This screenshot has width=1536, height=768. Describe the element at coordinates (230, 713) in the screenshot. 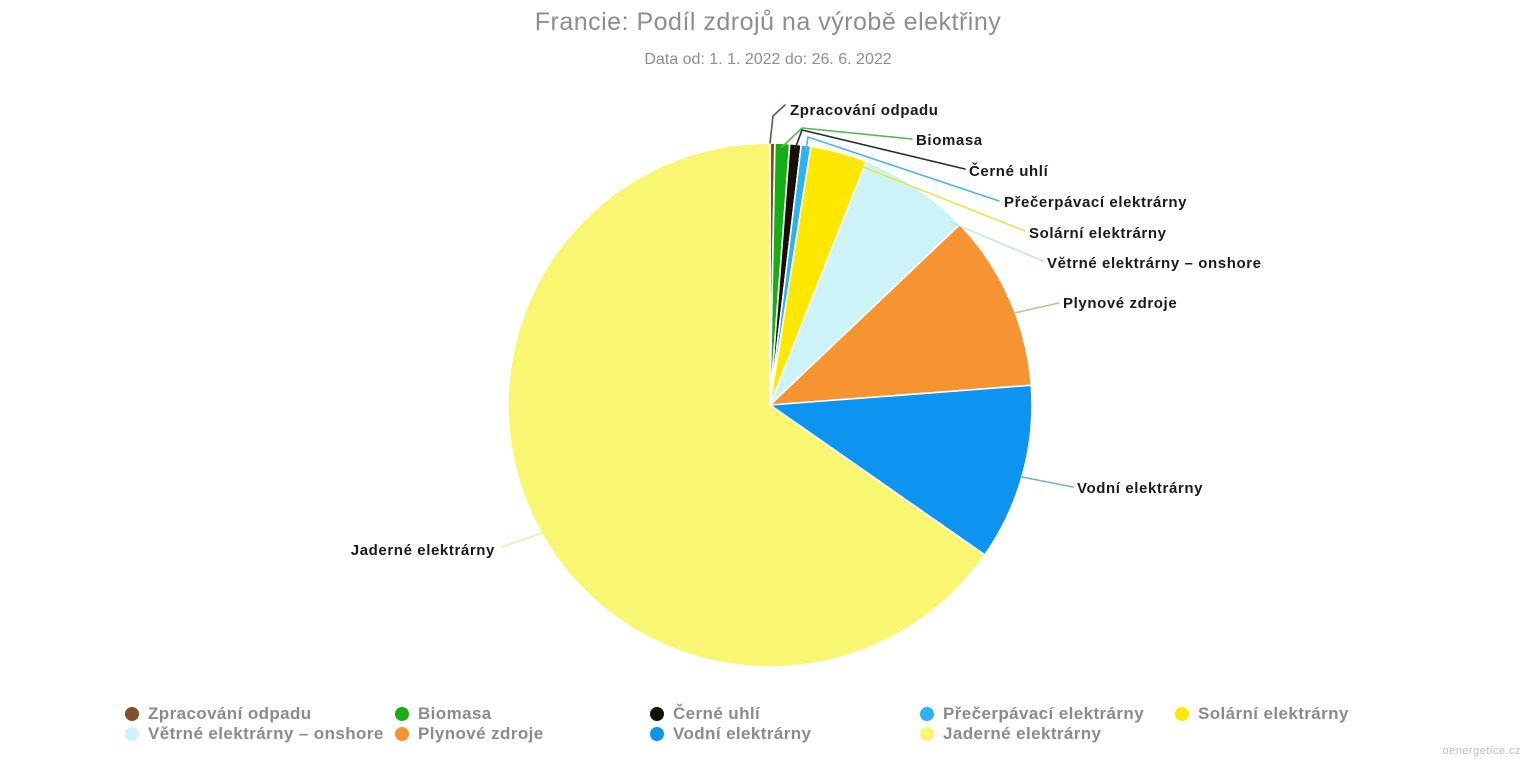

I see `legend-item-label: Zpracování odpadu` at that location.